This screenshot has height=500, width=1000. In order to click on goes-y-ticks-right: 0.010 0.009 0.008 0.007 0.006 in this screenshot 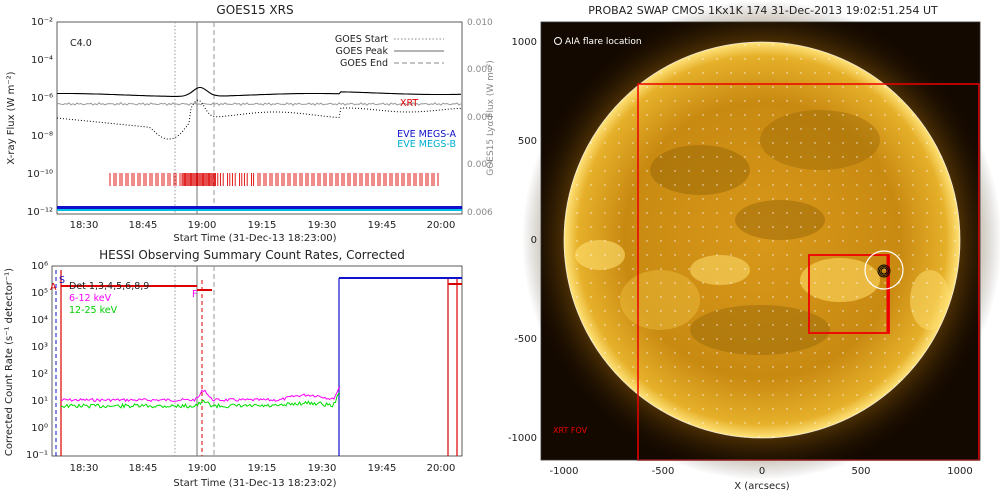, I will do `click(480, 118)`.